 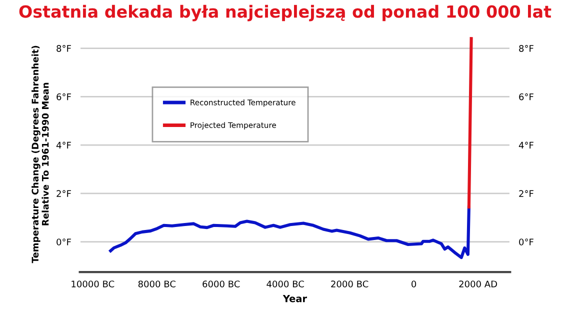 What do you see at coordinates (526, 193) in the screenshot?
I see `y2-tick-label: 2°F` at bounding box center [526, 193].